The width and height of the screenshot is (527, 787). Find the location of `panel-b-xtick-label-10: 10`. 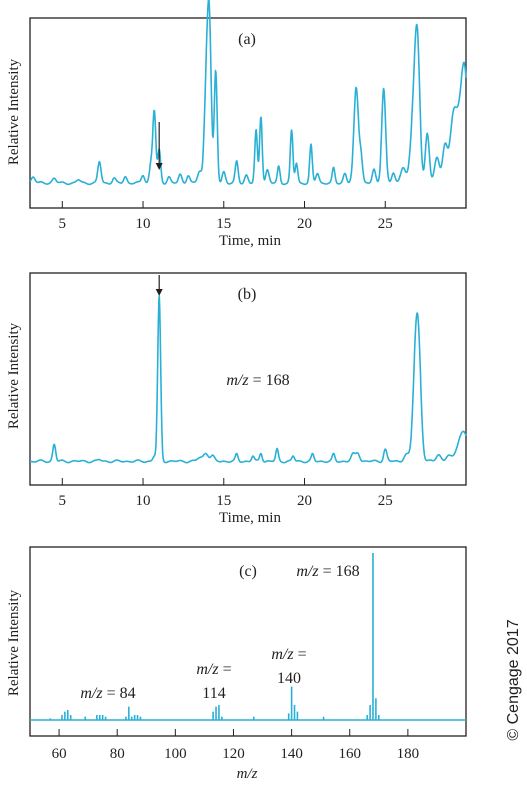

panel-b-xtick-label-10: 10 is located at coordinates (143, 501).